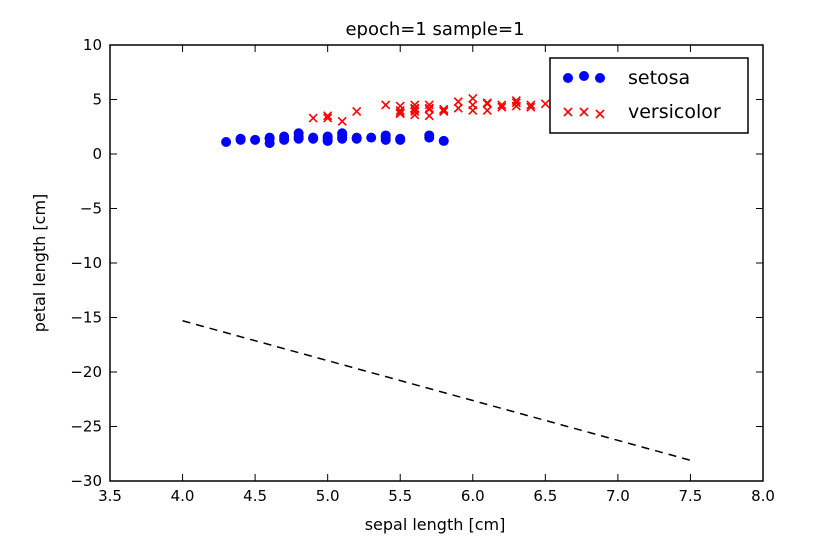  What do you see at coordinates (674, 112) in the screenshot?
I see `legend-label-versicolor: versicolor` at bounding box center [674, 112].